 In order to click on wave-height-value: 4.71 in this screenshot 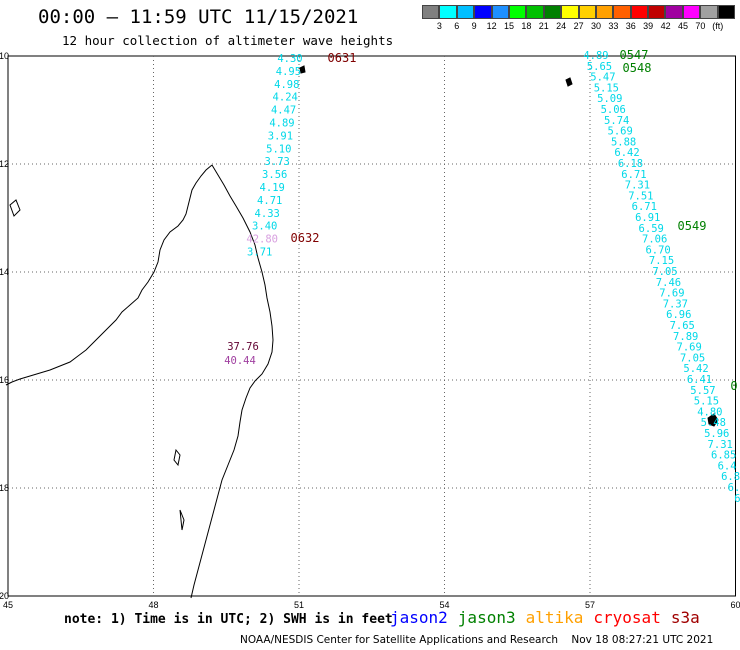, I will do `click(269, 201)`.